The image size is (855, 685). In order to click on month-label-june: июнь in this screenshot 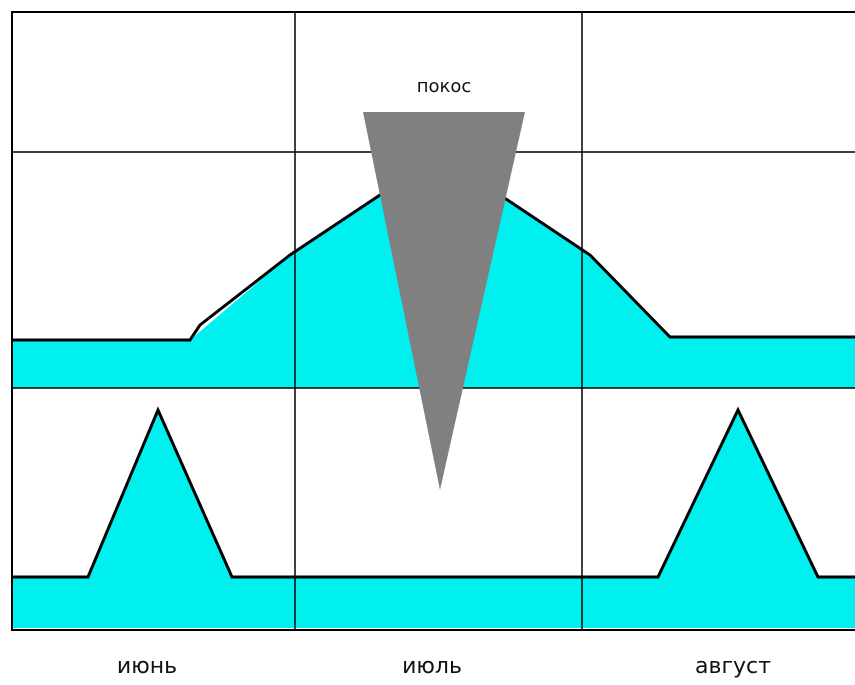, I will do `click(147, 666)`.